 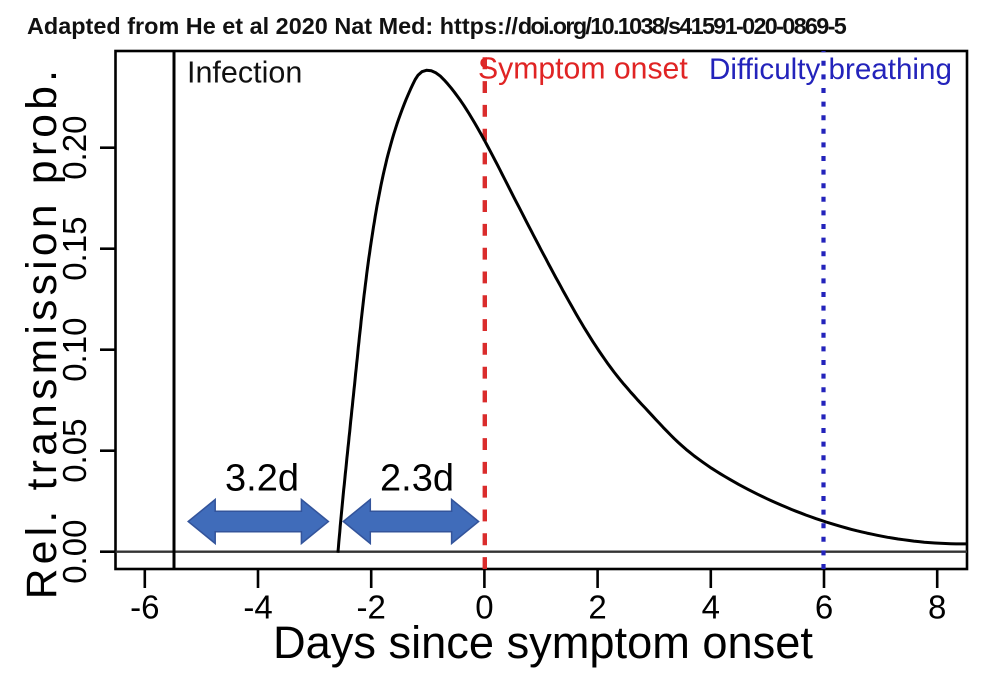 What do you see at coordinates (244, 73) in the screenshot?
I see `svg-text: Infection` at bounding box center [244, 73].